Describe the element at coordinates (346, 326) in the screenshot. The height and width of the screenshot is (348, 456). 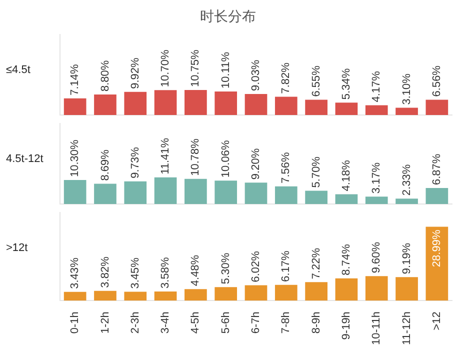
I see `x-tick-label: 9-19h` at that location.